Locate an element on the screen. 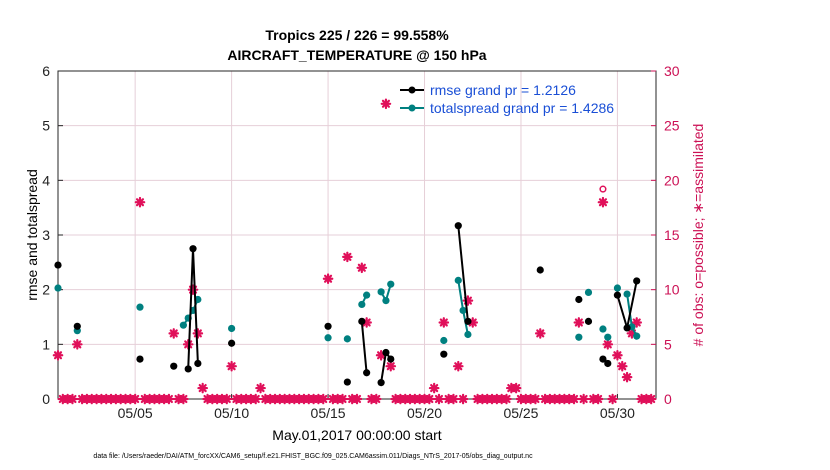 This screenshot has width=830, height=470. obs-possible-marker is located at coordinates (603, 189).